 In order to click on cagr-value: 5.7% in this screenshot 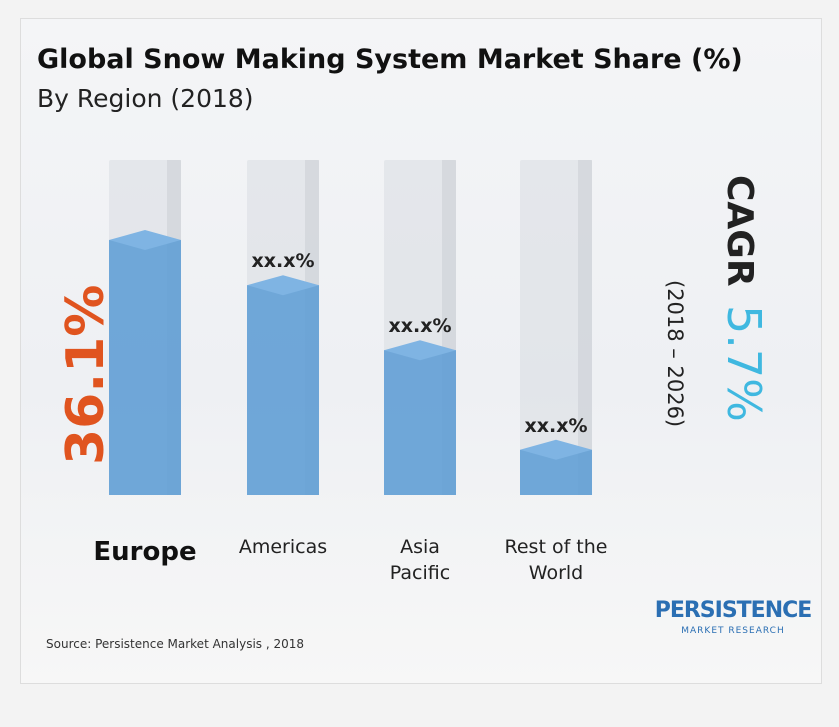, I will do `click(744, 363)`.